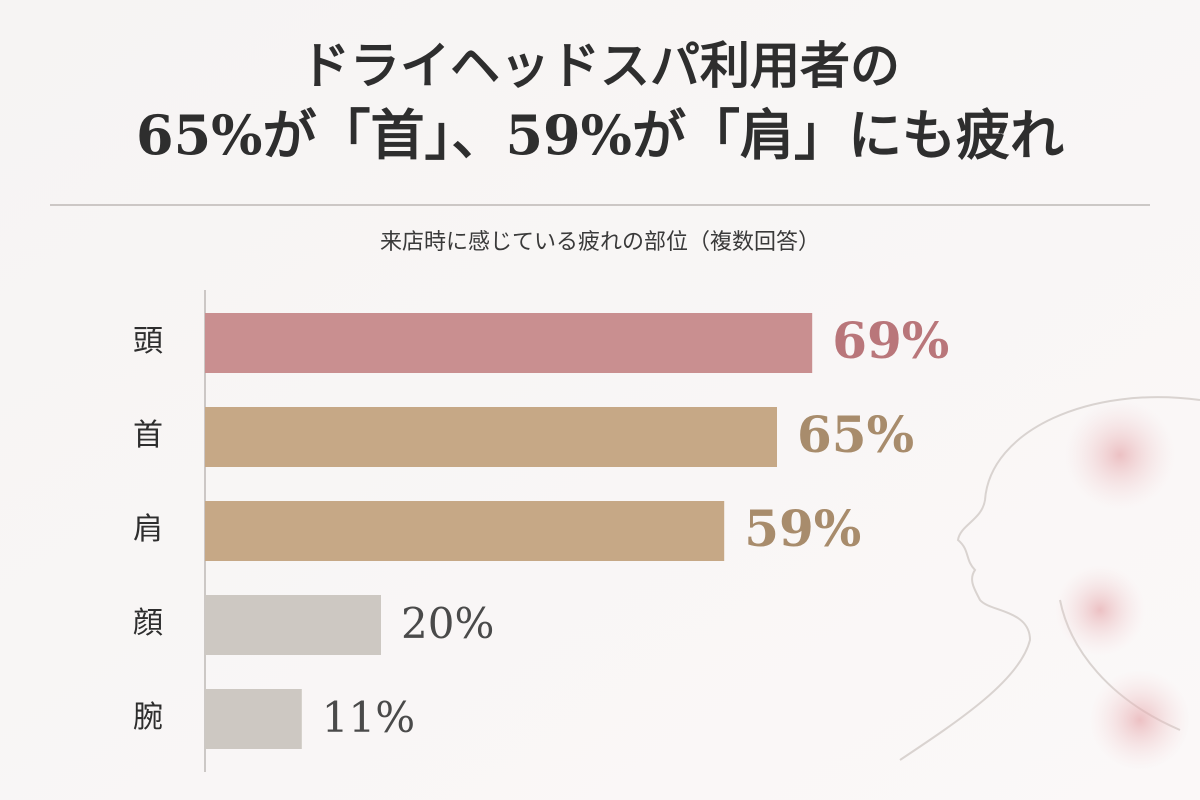 This screenshot has width=1200, height=800. I want to click on category-label: 首, so click(148, 435).